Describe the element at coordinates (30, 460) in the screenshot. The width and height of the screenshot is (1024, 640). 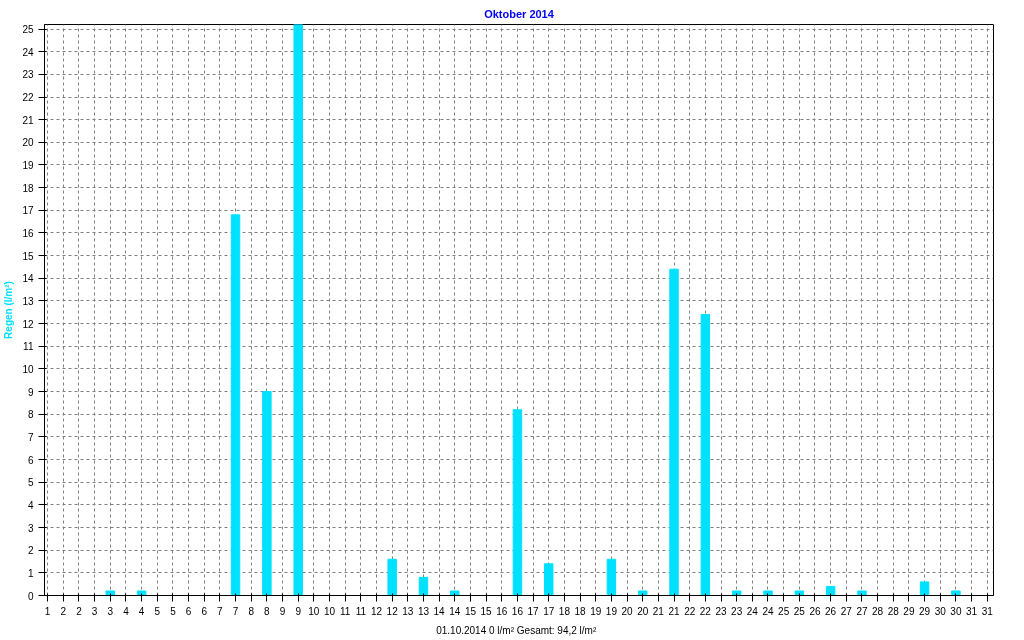
I see `y-tick-label: 6` at that location.